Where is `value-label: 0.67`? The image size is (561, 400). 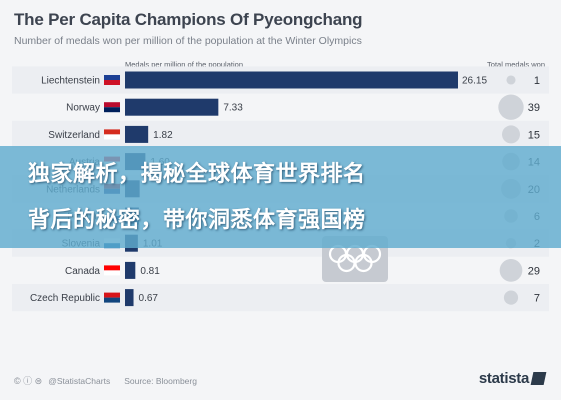
value-label: 0.67 is located at coordinates (149, 298).